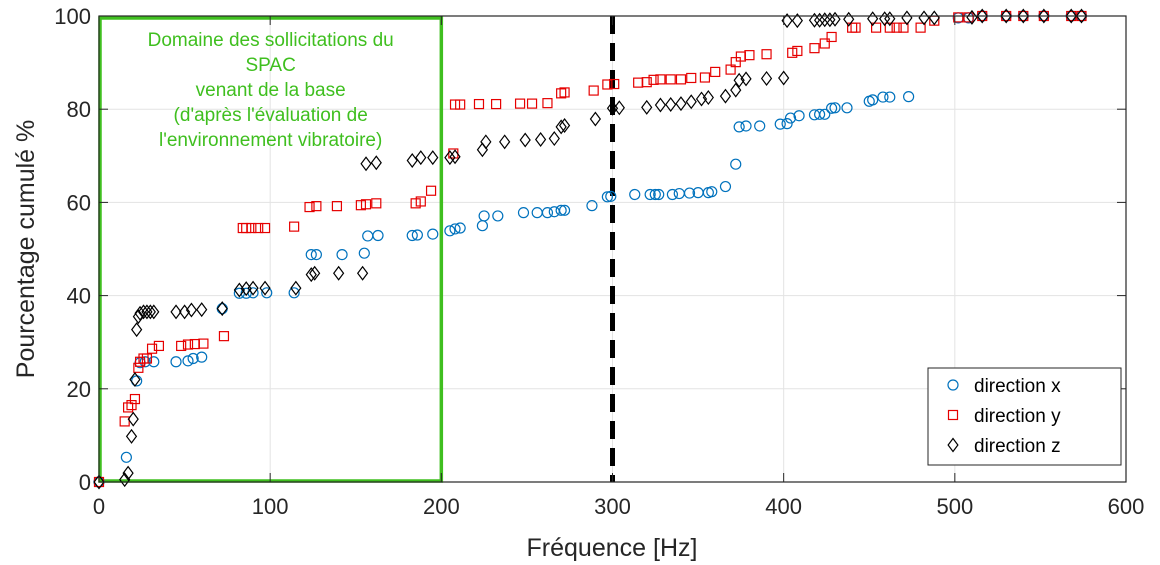  What do you see at coordinates (79, 296) in the screenshot?
I see `y-tick-label: 40` at bounding box center [79, 296].